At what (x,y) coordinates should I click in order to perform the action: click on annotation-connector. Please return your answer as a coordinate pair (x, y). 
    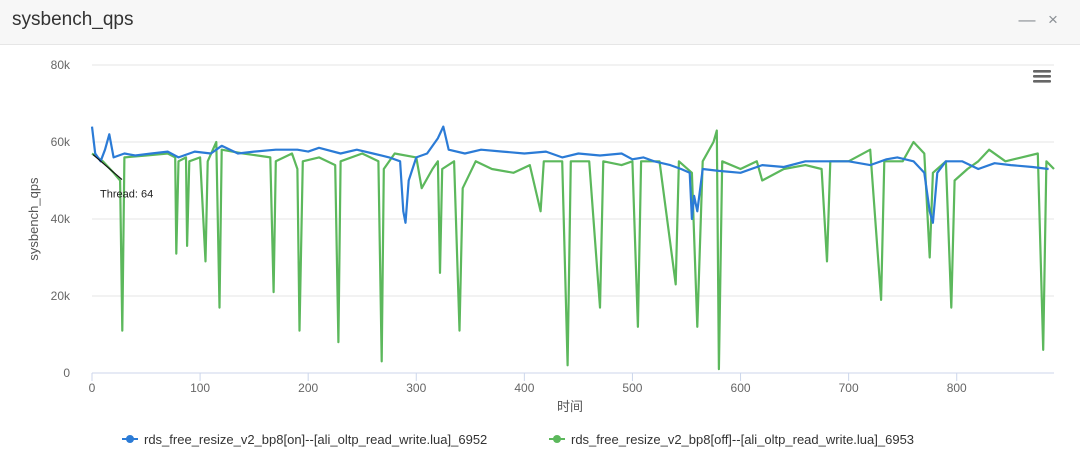
    Looking at the image, I should click on (107, 167).